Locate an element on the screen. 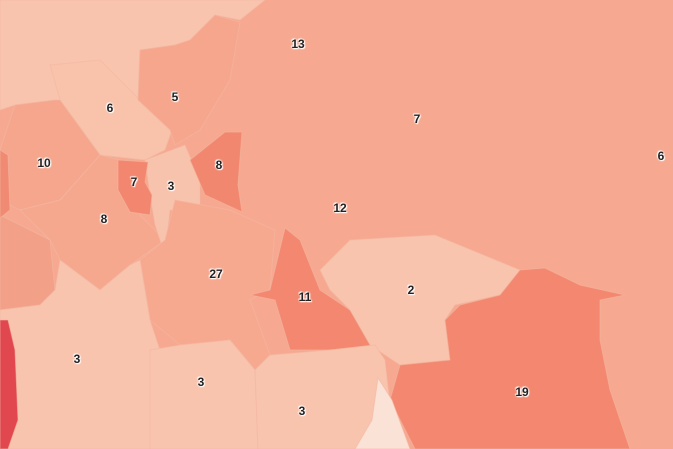 The height and width of the screenshot is (449, 673). region-red-strip is located at coordinates (9, 384).